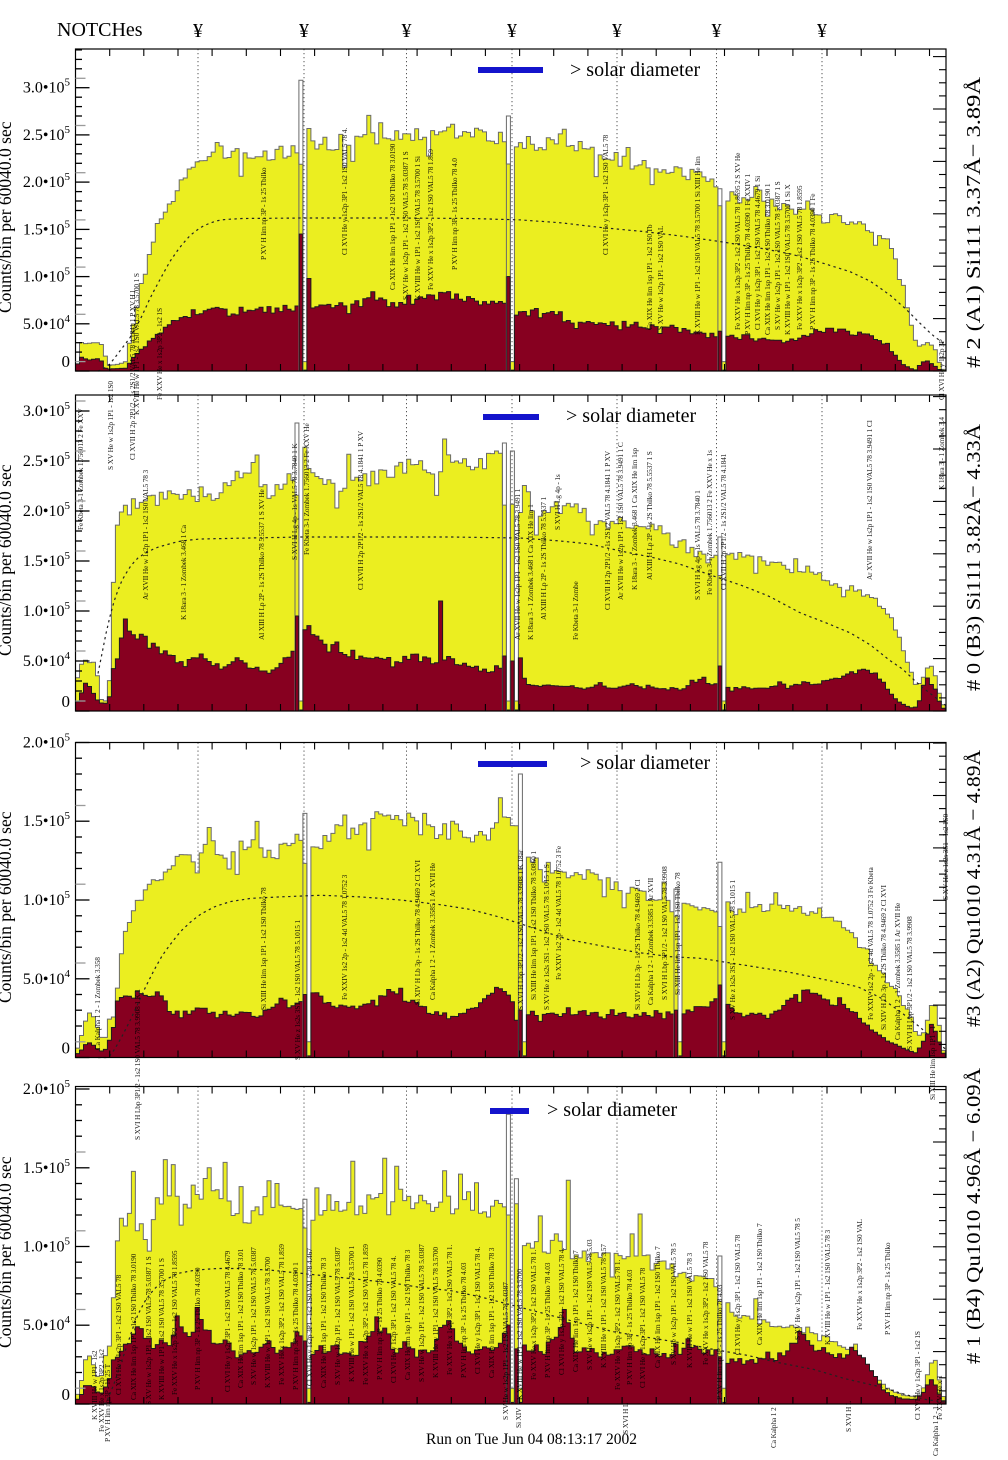  What do you see at coordinates (47, 1167) in the screenshot?
I see `svg-text: 1.5•105` at bounding box center [47, 1167].